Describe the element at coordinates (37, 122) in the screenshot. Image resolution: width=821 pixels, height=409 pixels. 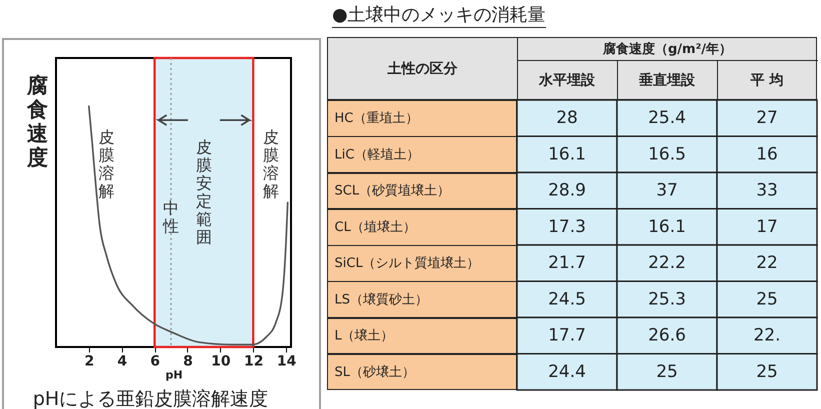
I see `y-axis-title: 腐食速度` at that location.